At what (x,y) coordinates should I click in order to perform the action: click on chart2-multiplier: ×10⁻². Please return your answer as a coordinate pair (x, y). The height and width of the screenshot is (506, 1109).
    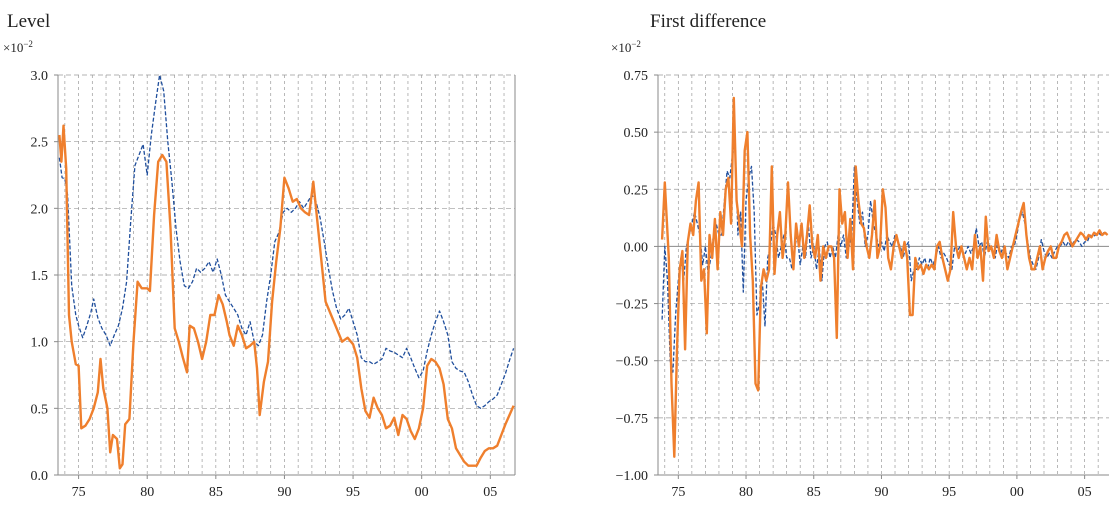
    Looking at the image, I should click on (626, 47).